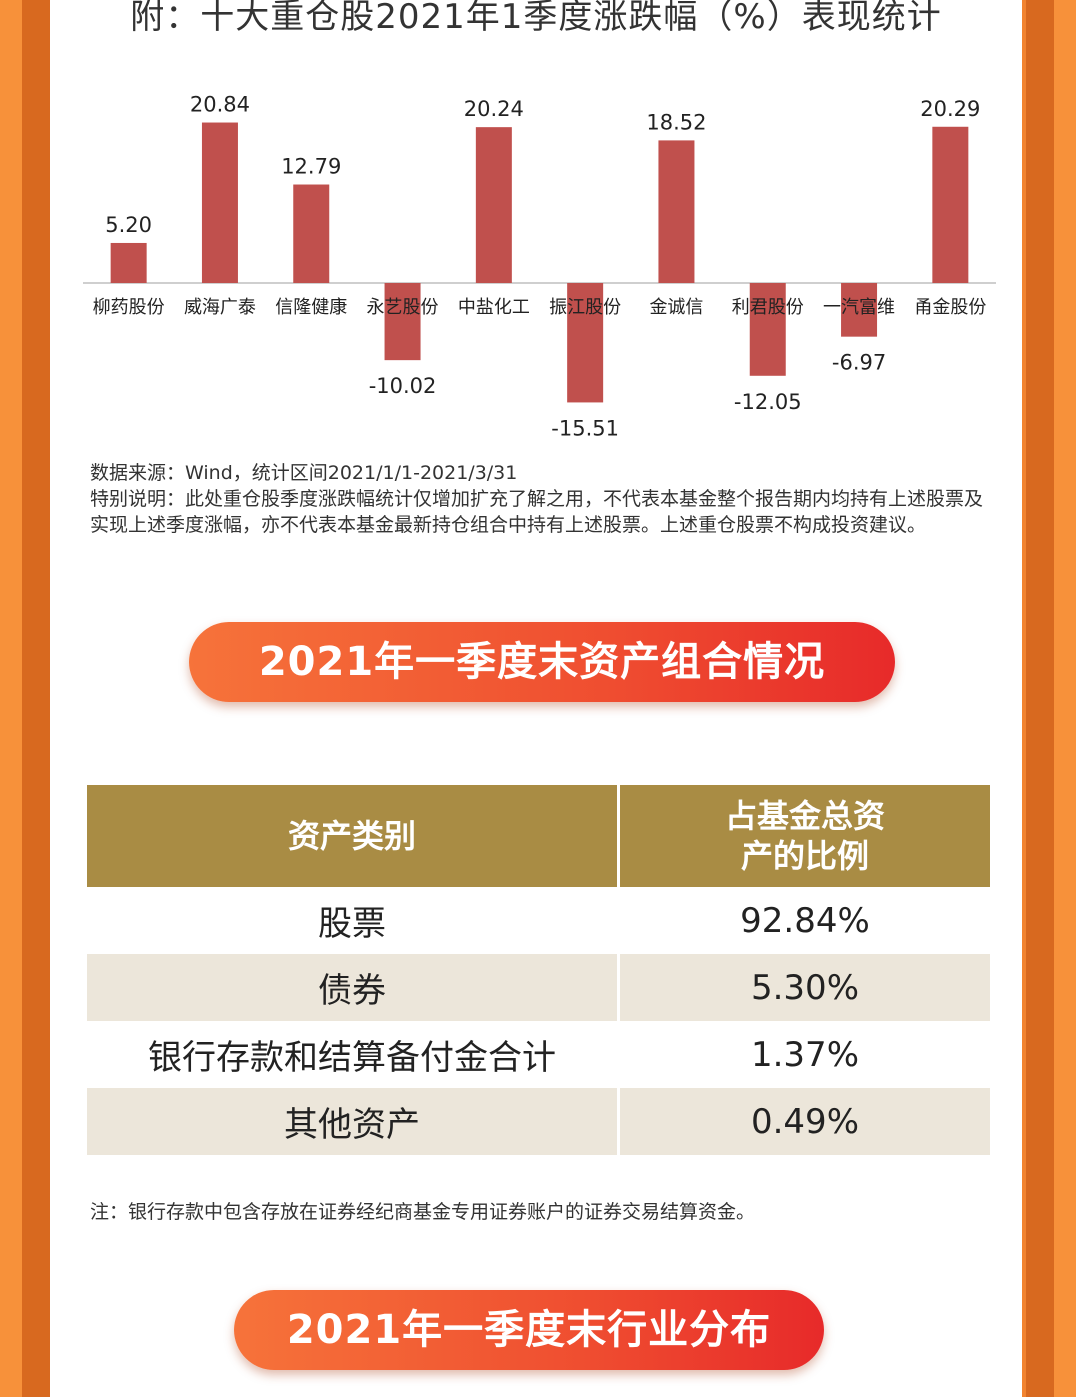 Image resolution: width=1076 pixels, height=1397 pixels. I want to click on category-label-10: 甬金股份, so click(950, 307).